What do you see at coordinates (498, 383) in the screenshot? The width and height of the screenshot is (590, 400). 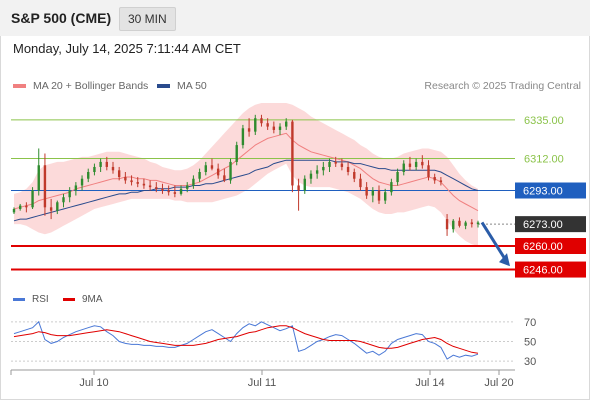 I see `x-tick-label: Jul 20` at bounding box center [498, 383].